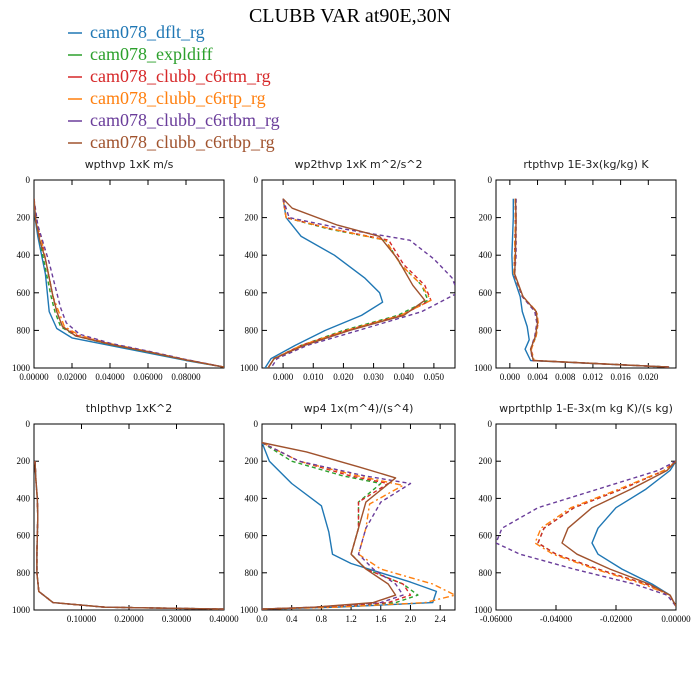  What do you see at coordinates (147, 32) in the screenshot?
I see `legend-label-cam078_dflt_rg: cam078_dflt_rg` at bounding box center [147, 32].